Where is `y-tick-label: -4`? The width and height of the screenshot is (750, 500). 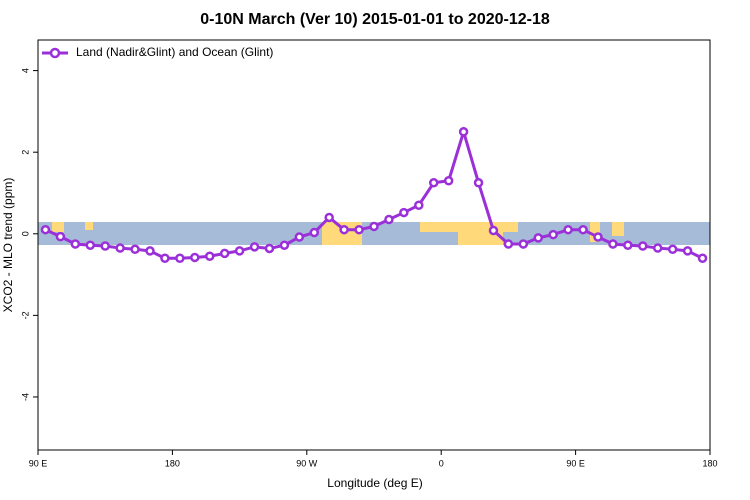 y-tick-label: -4 is located at coordinates (25, 397).